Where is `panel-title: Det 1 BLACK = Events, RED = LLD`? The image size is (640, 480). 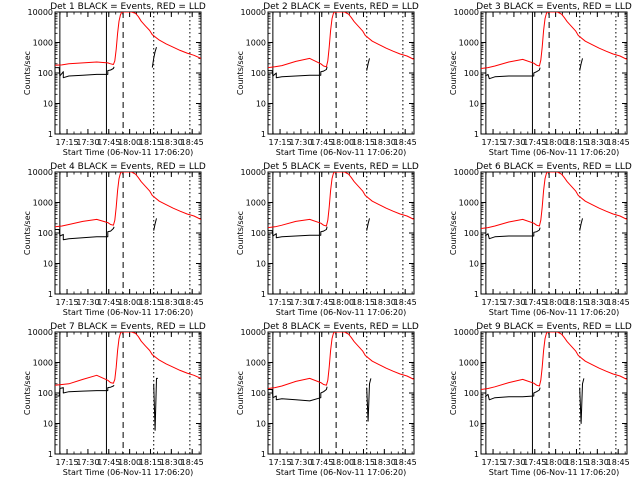 panel-title: Det 1 BLACK = Events, RED = LLD is located at coordinates (128, 7).